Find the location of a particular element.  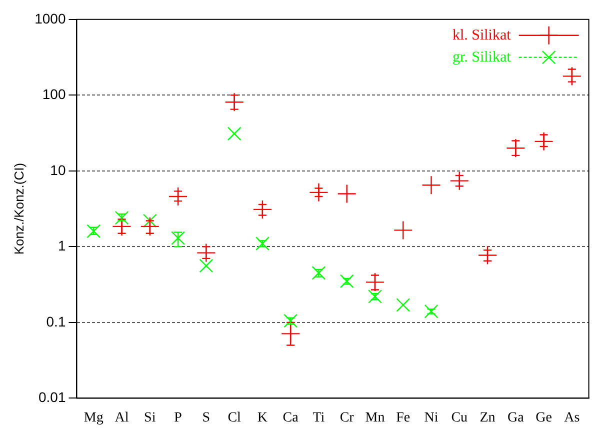

x-tick-label: As is located at coordinates (572, 418).